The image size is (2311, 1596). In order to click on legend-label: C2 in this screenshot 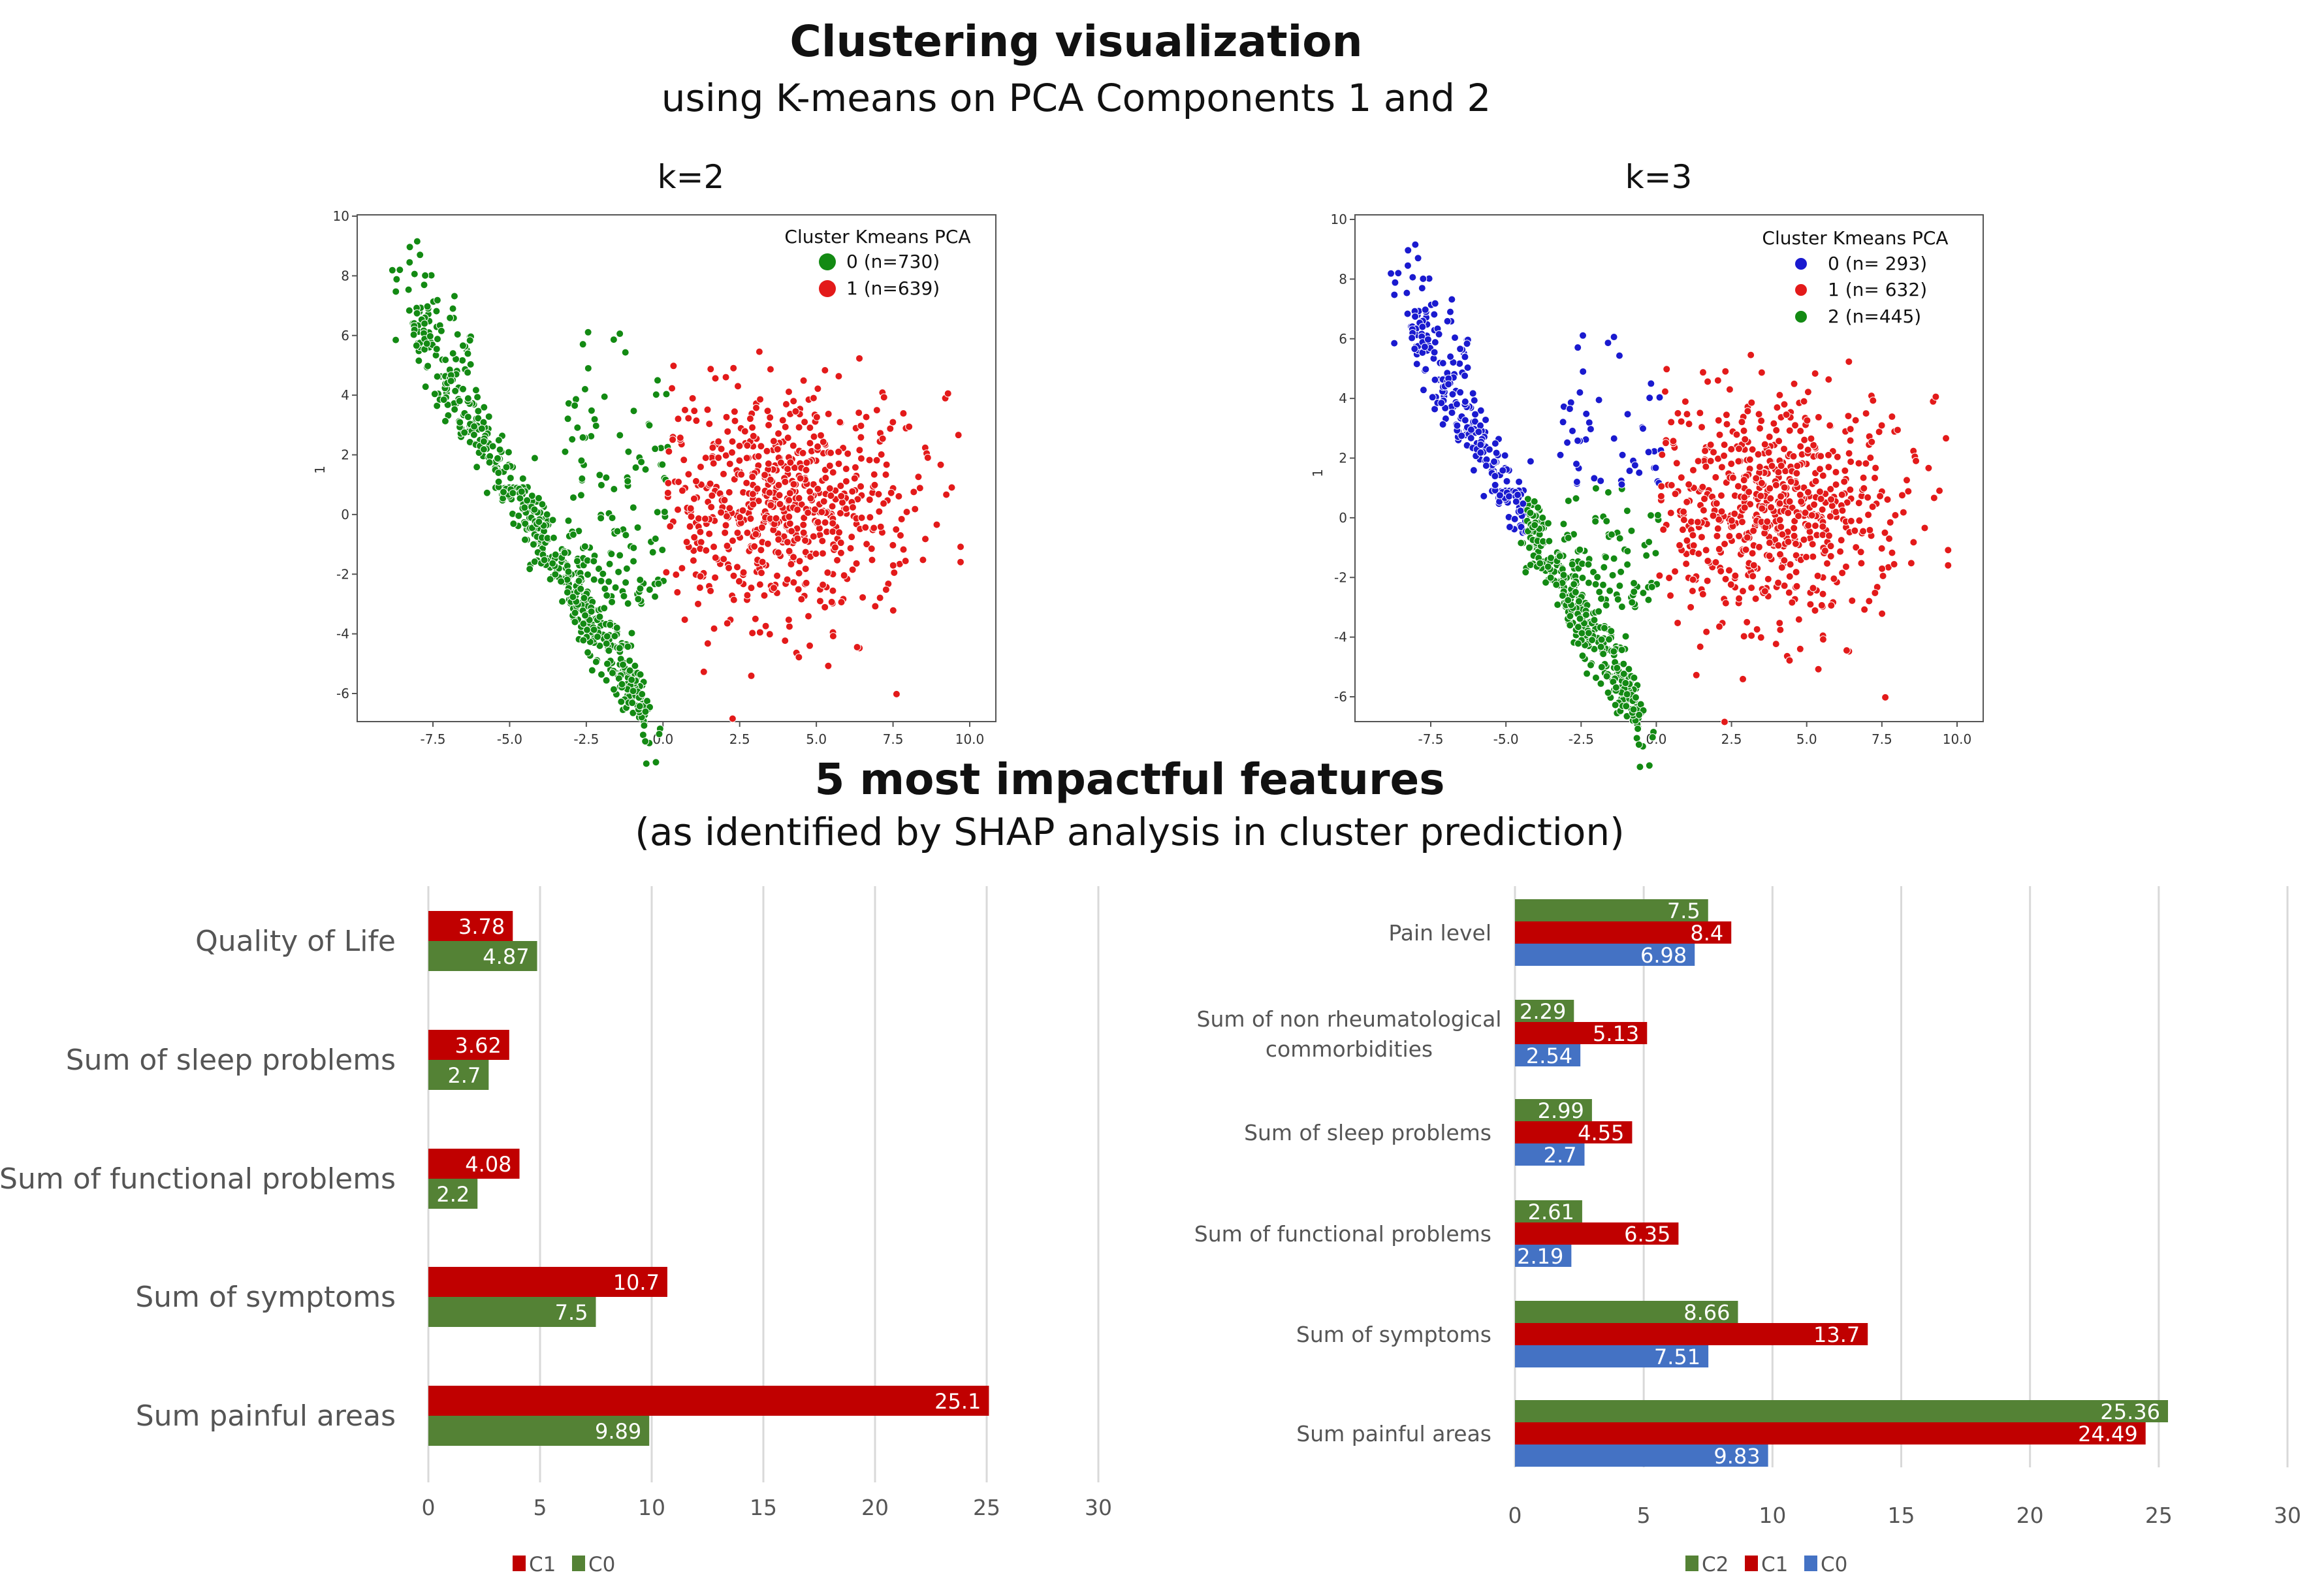, I will do `click(1715, 1564)`.